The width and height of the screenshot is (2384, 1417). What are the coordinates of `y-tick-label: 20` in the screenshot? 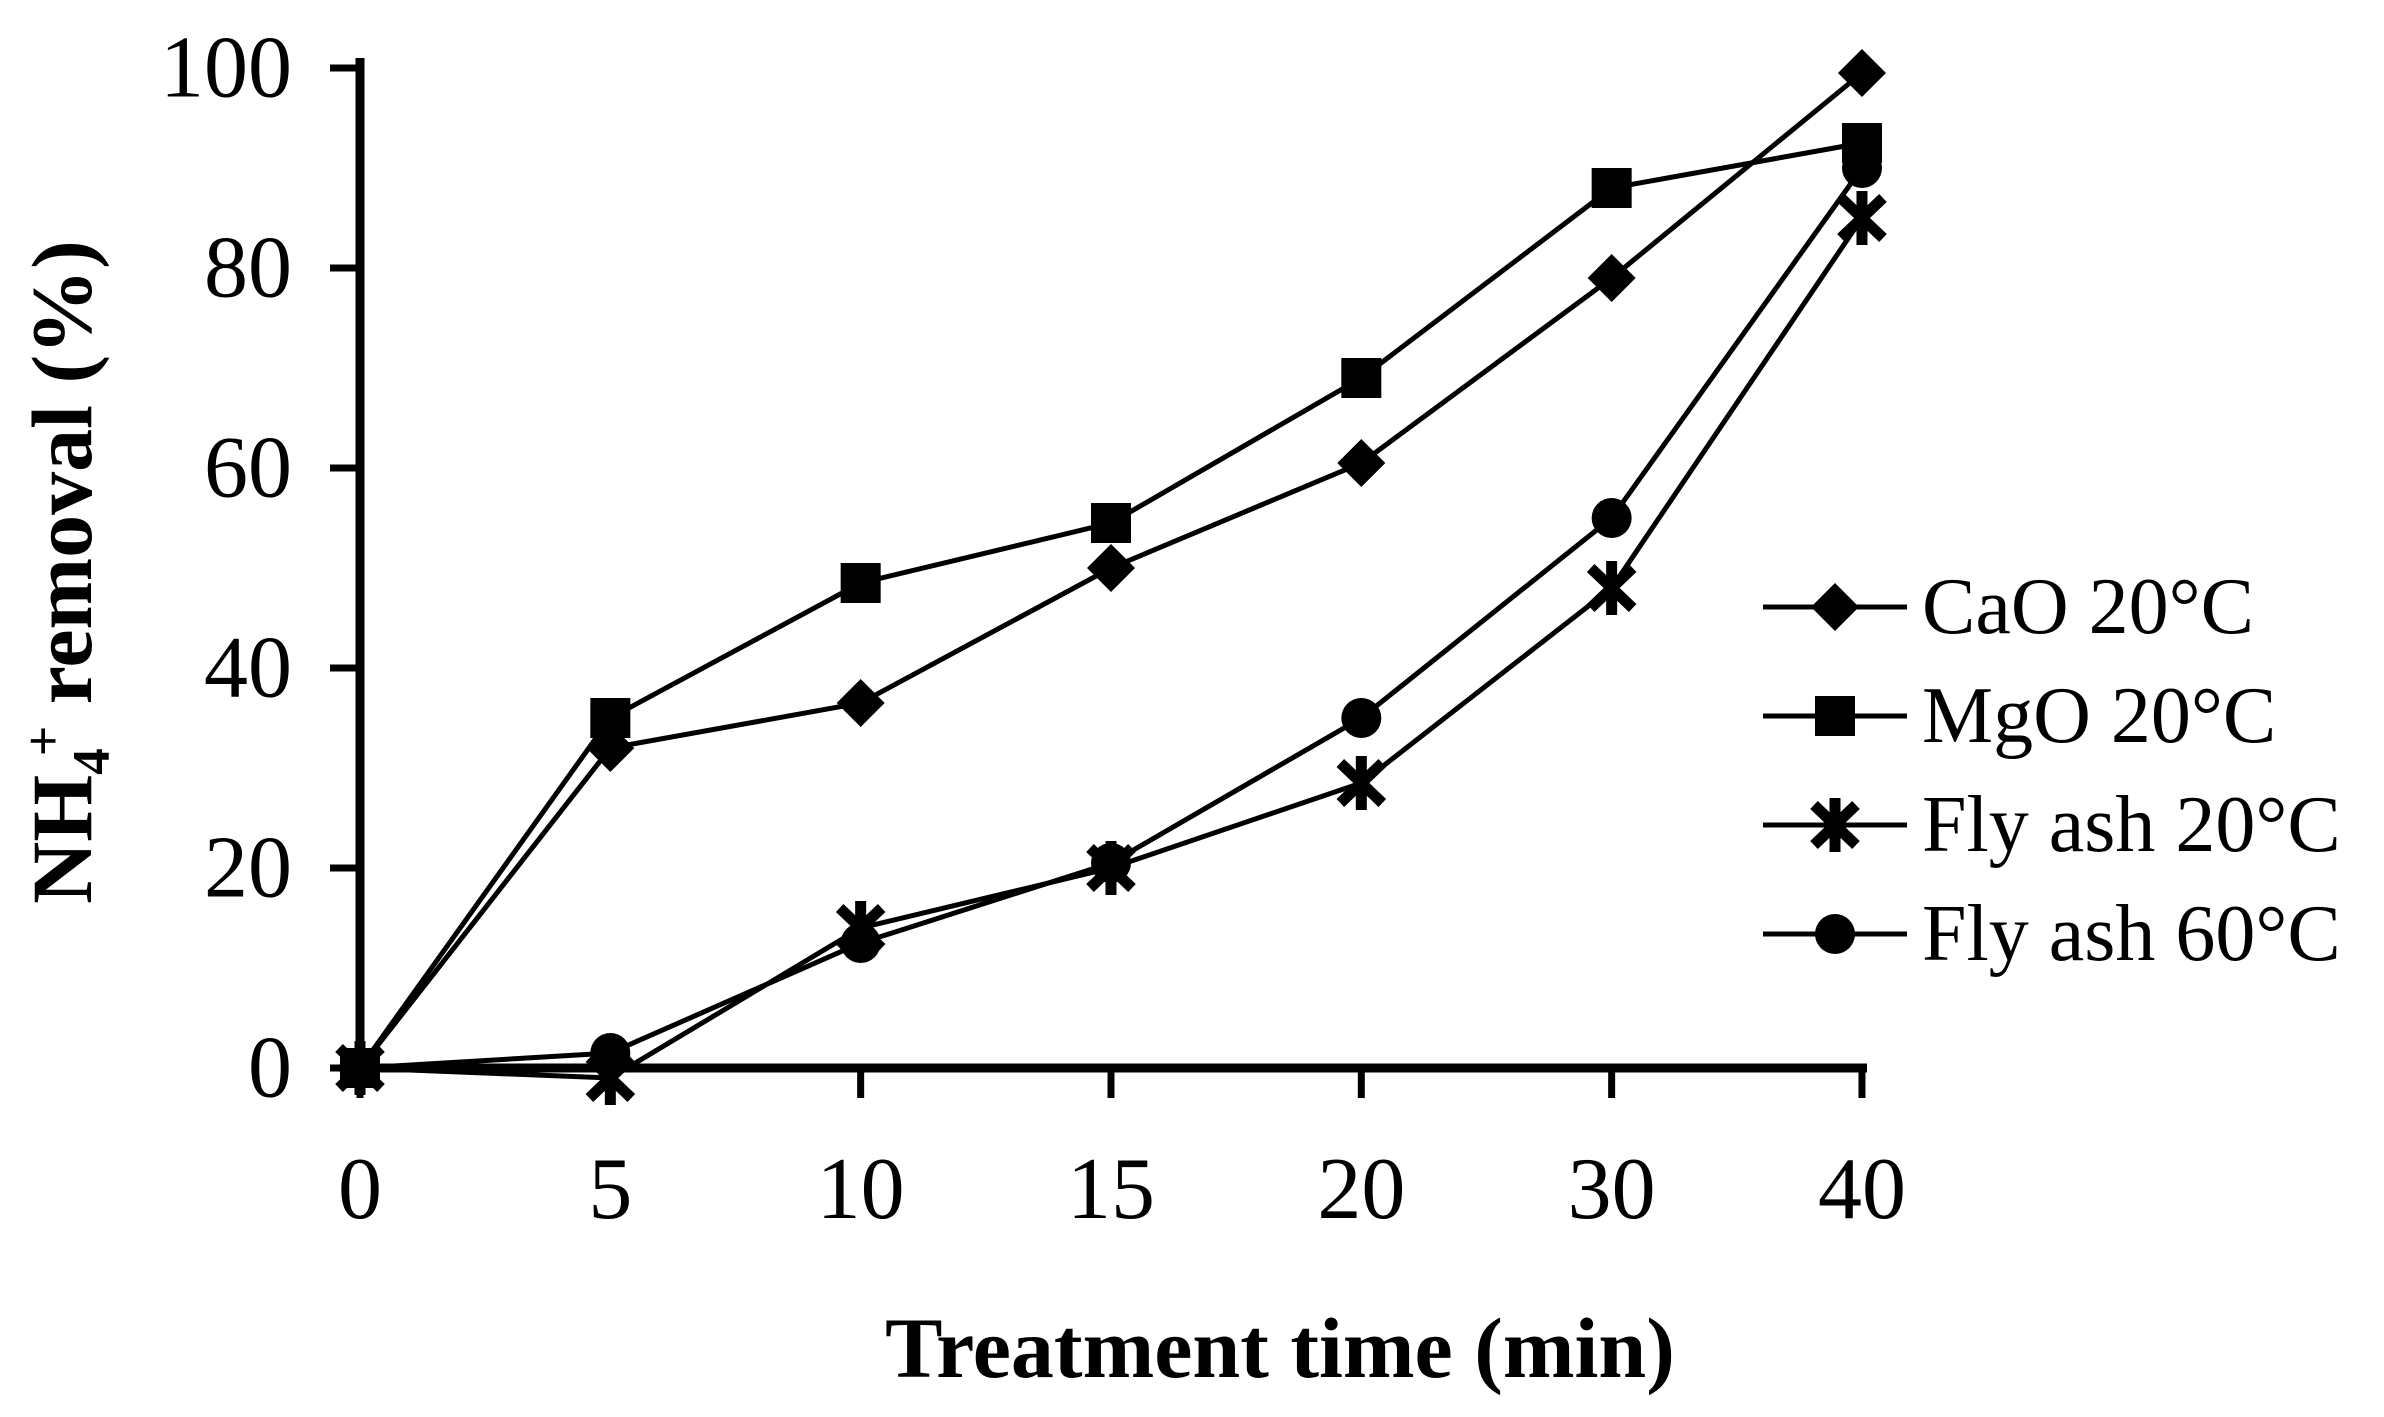 It's located at (248, 868).